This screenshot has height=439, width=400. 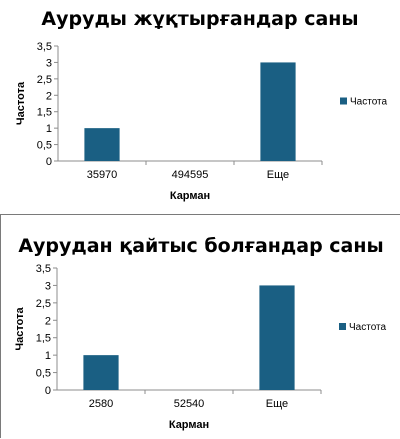 I want to click on x-tick-label: 35970, so click(x=102, y=175).